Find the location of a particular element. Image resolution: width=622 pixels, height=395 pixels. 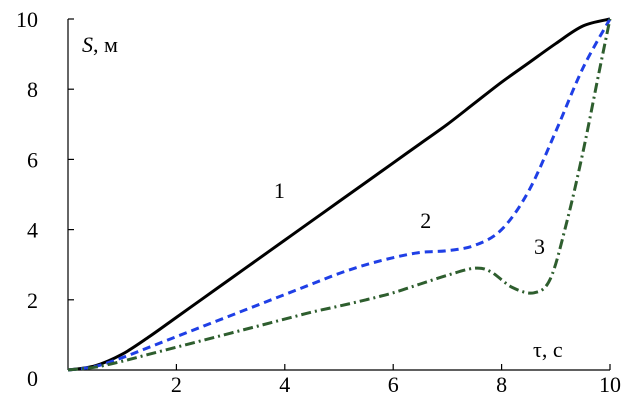

y-tick-label: 8 is located at coordinates (32, 89).